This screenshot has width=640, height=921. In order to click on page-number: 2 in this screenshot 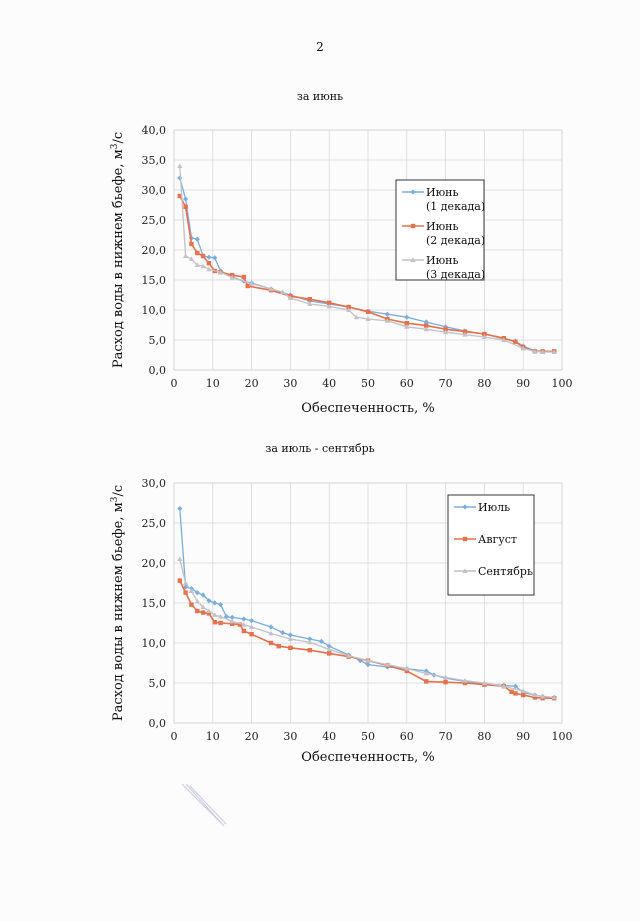, I will do `click(320, 47)`.